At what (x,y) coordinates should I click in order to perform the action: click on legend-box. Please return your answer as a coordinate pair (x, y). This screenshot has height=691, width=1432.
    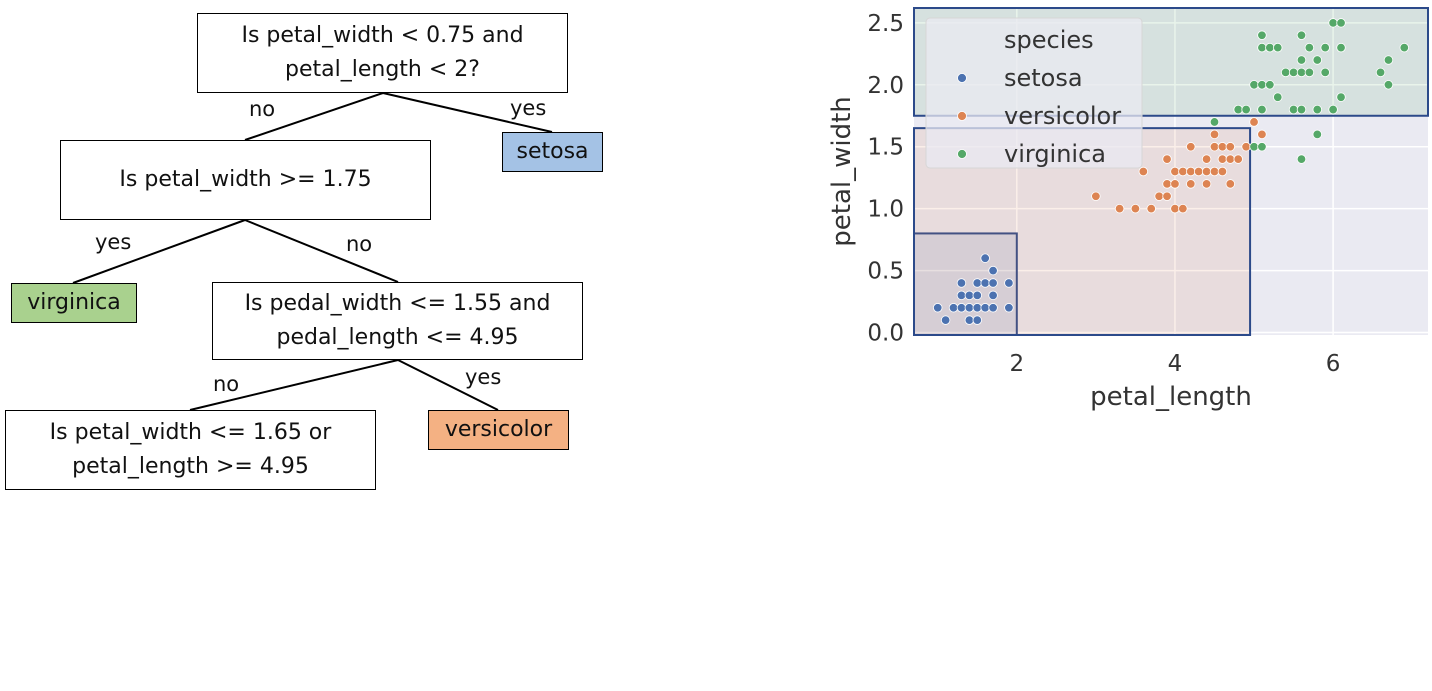
    Looking at the image, I should click on (1034, 93).